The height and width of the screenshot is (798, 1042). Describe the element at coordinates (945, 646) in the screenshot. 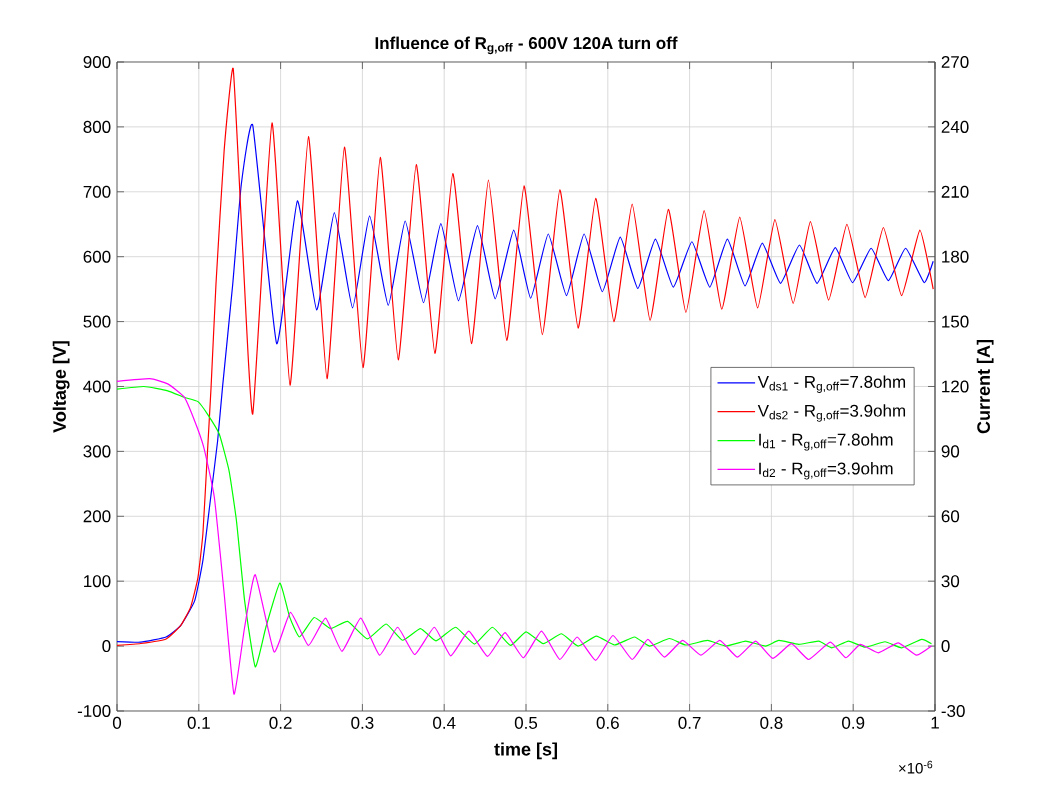

I see `y2-tick-label: 0` at that location.